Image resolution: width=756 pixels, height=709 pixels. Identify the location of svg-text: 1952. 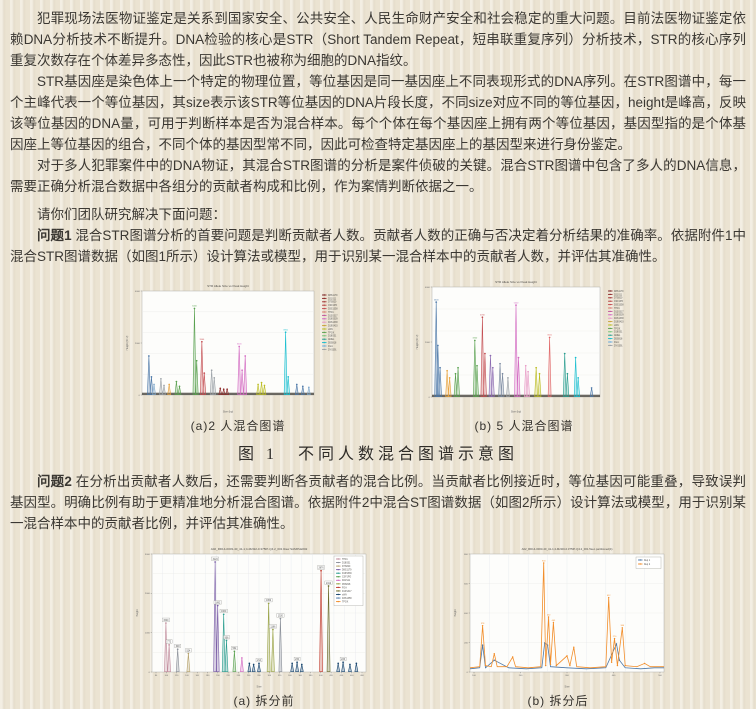
(269, 601).